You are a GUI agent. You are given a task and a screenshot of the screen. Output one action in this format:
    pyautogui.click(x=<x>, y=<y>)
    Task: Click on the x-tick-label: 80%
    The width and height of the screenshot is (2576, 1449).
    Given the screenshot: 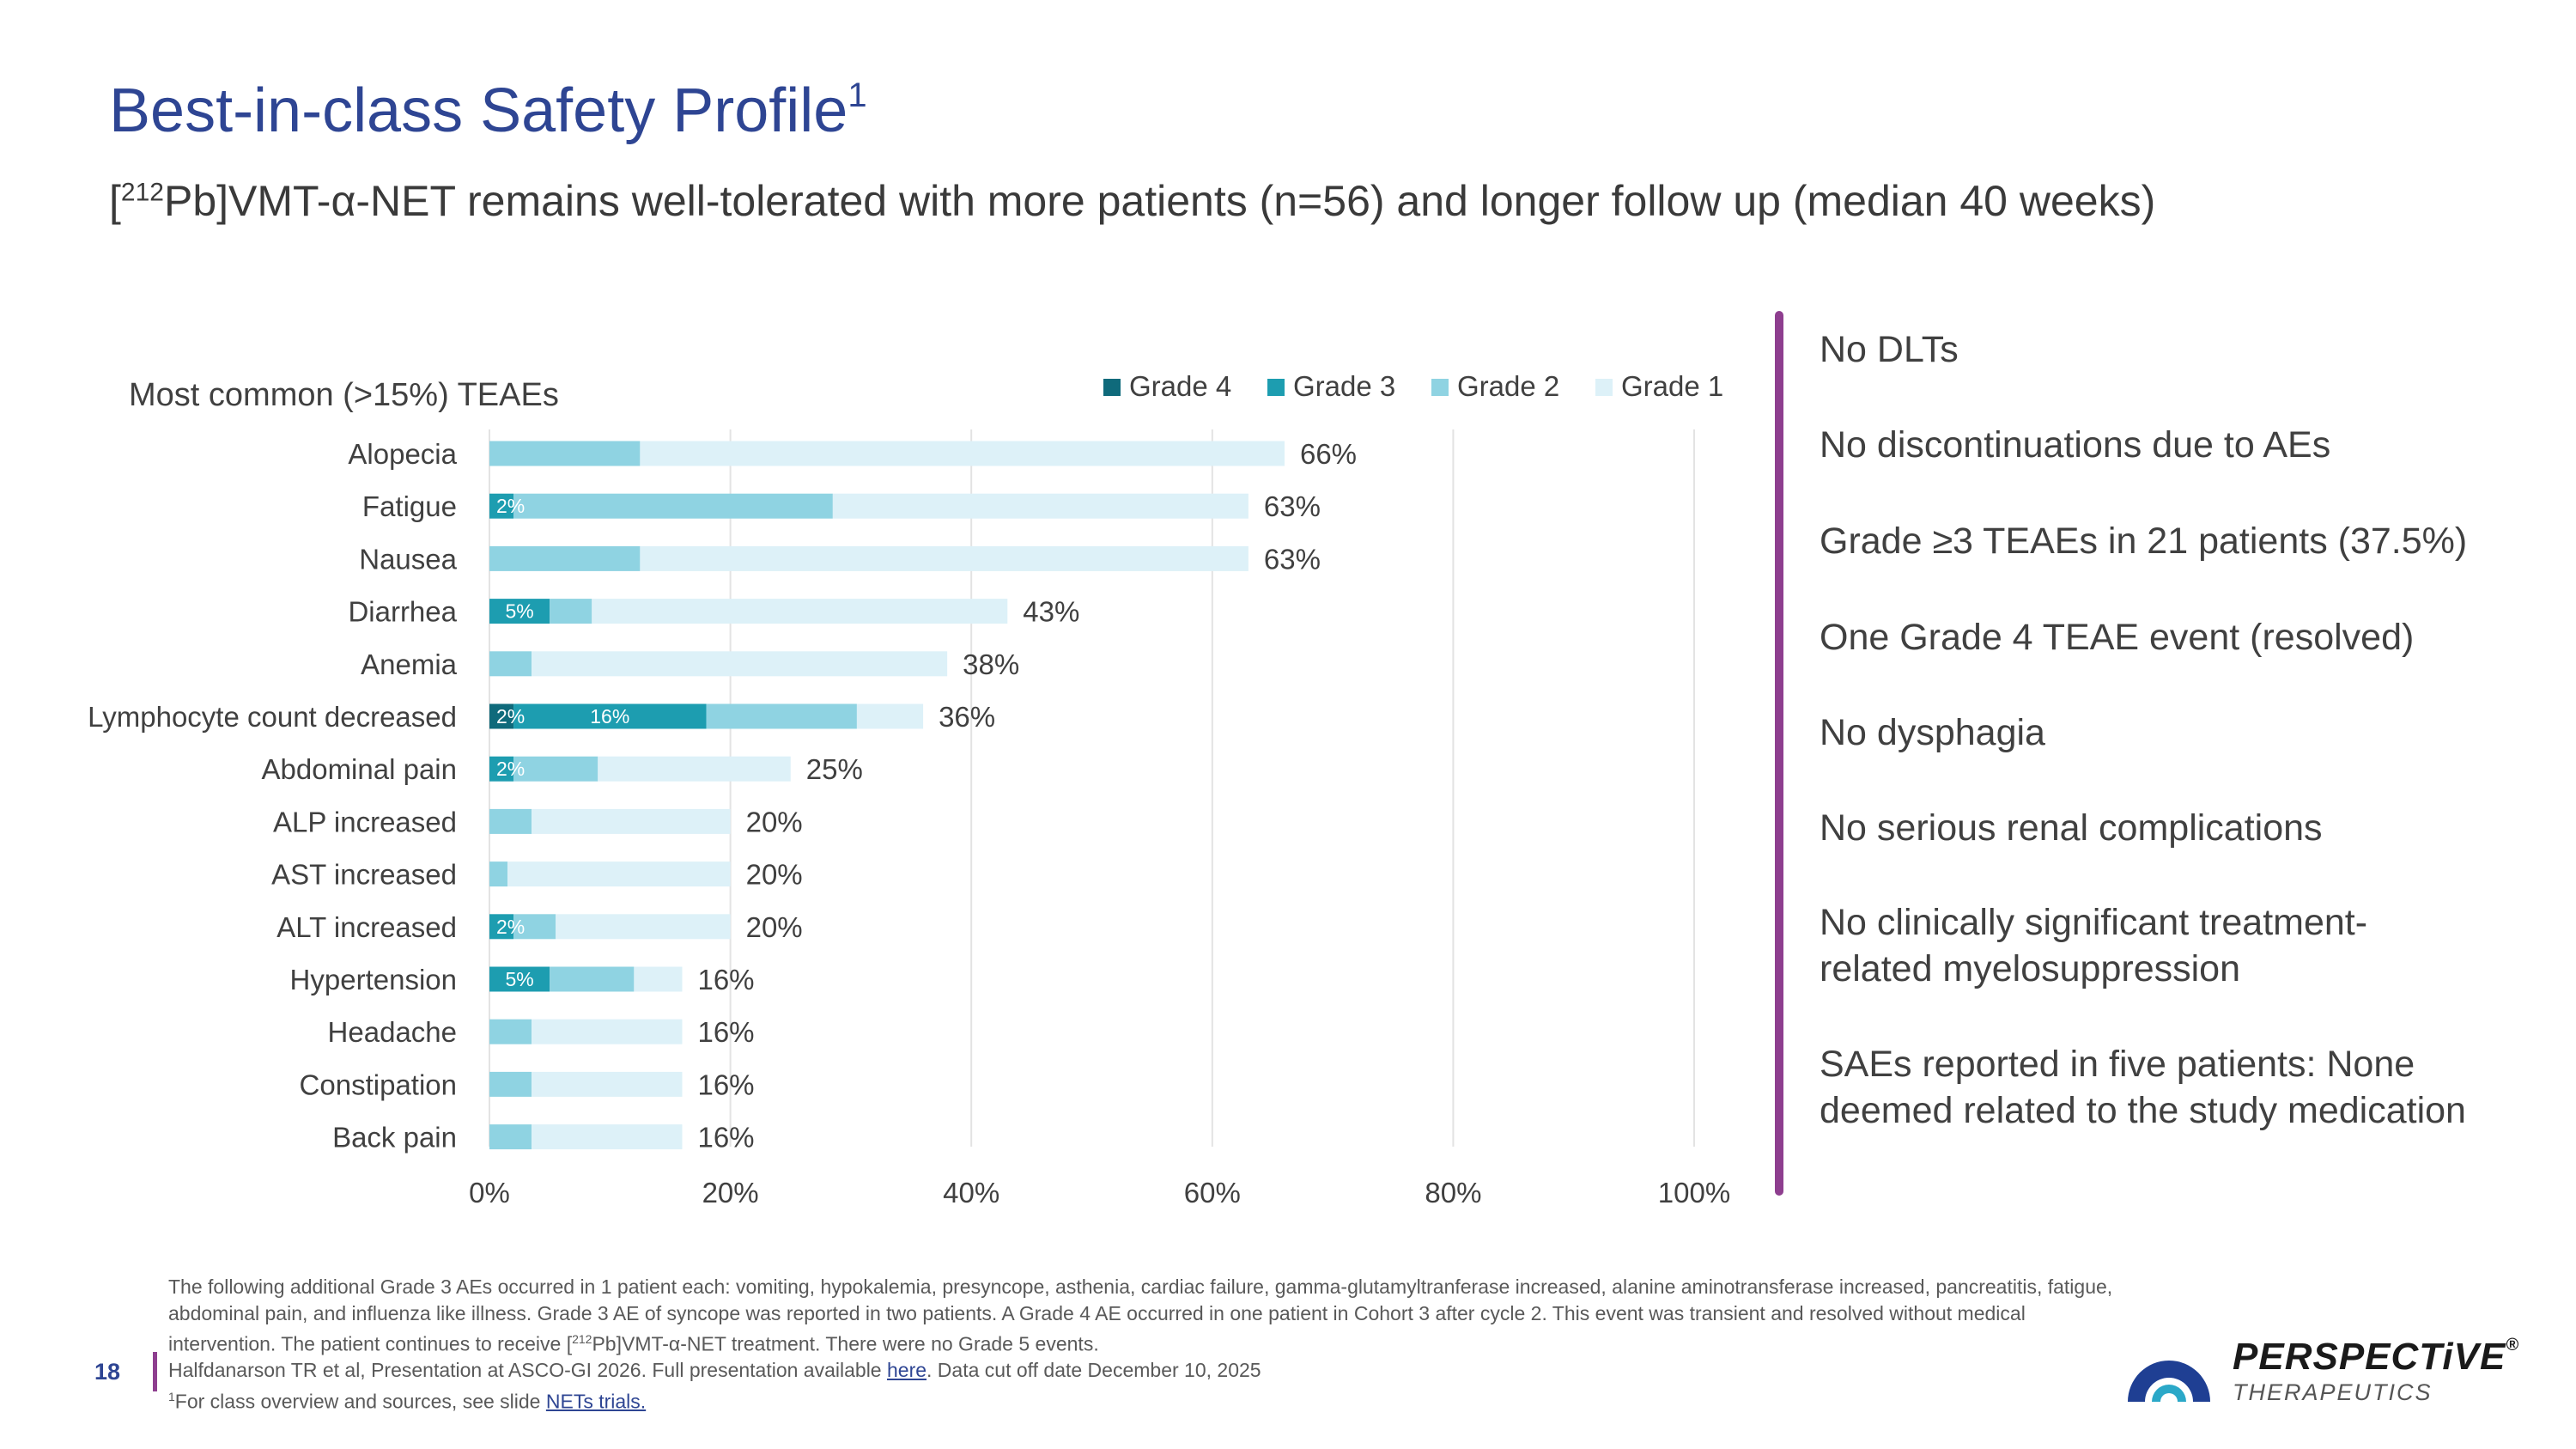 What is the action you would take?
    pyautogui.click(x=1453, y=1193)
    